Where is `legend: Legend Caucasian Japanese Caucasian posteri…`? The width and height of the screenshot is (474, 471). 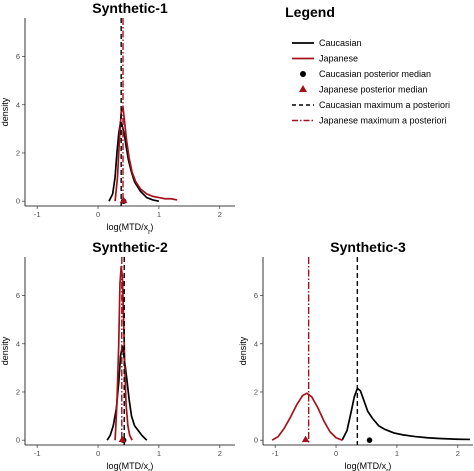 legend: Legend Caucasian Japanese Caucasian posteri… is located at coordinates (367, 65).